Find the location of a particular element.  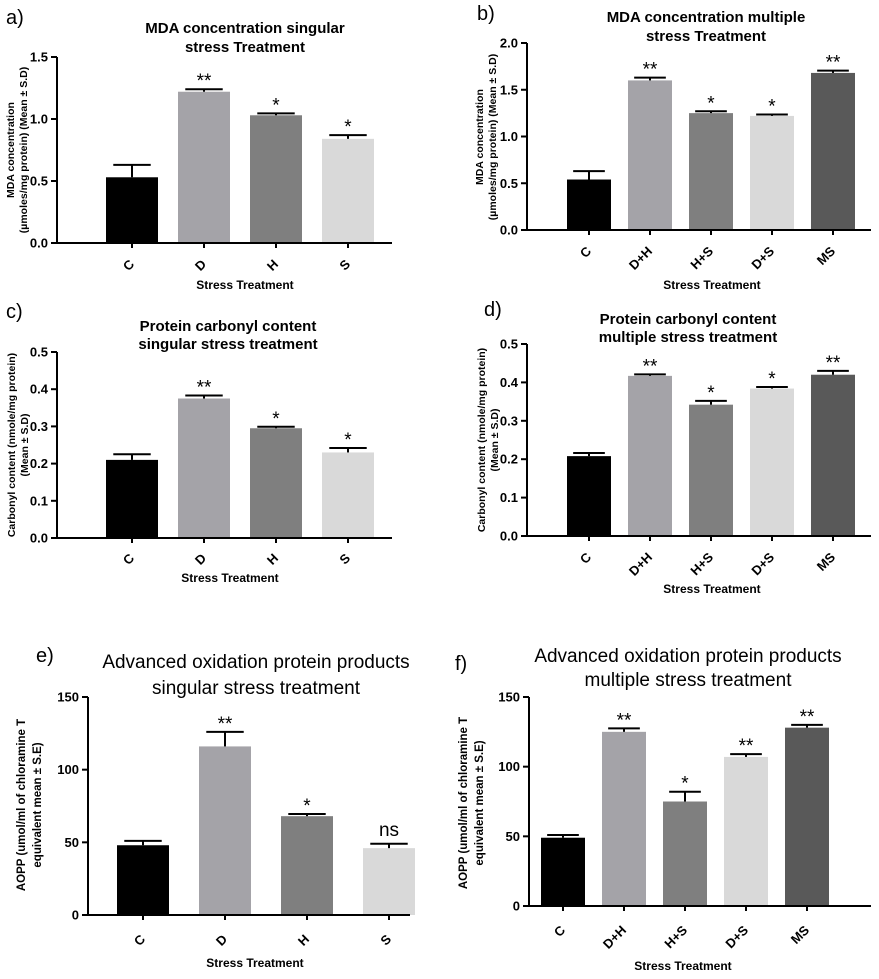

chart-title-line: Protein carbonyl content is located at coordinates (688, 319).